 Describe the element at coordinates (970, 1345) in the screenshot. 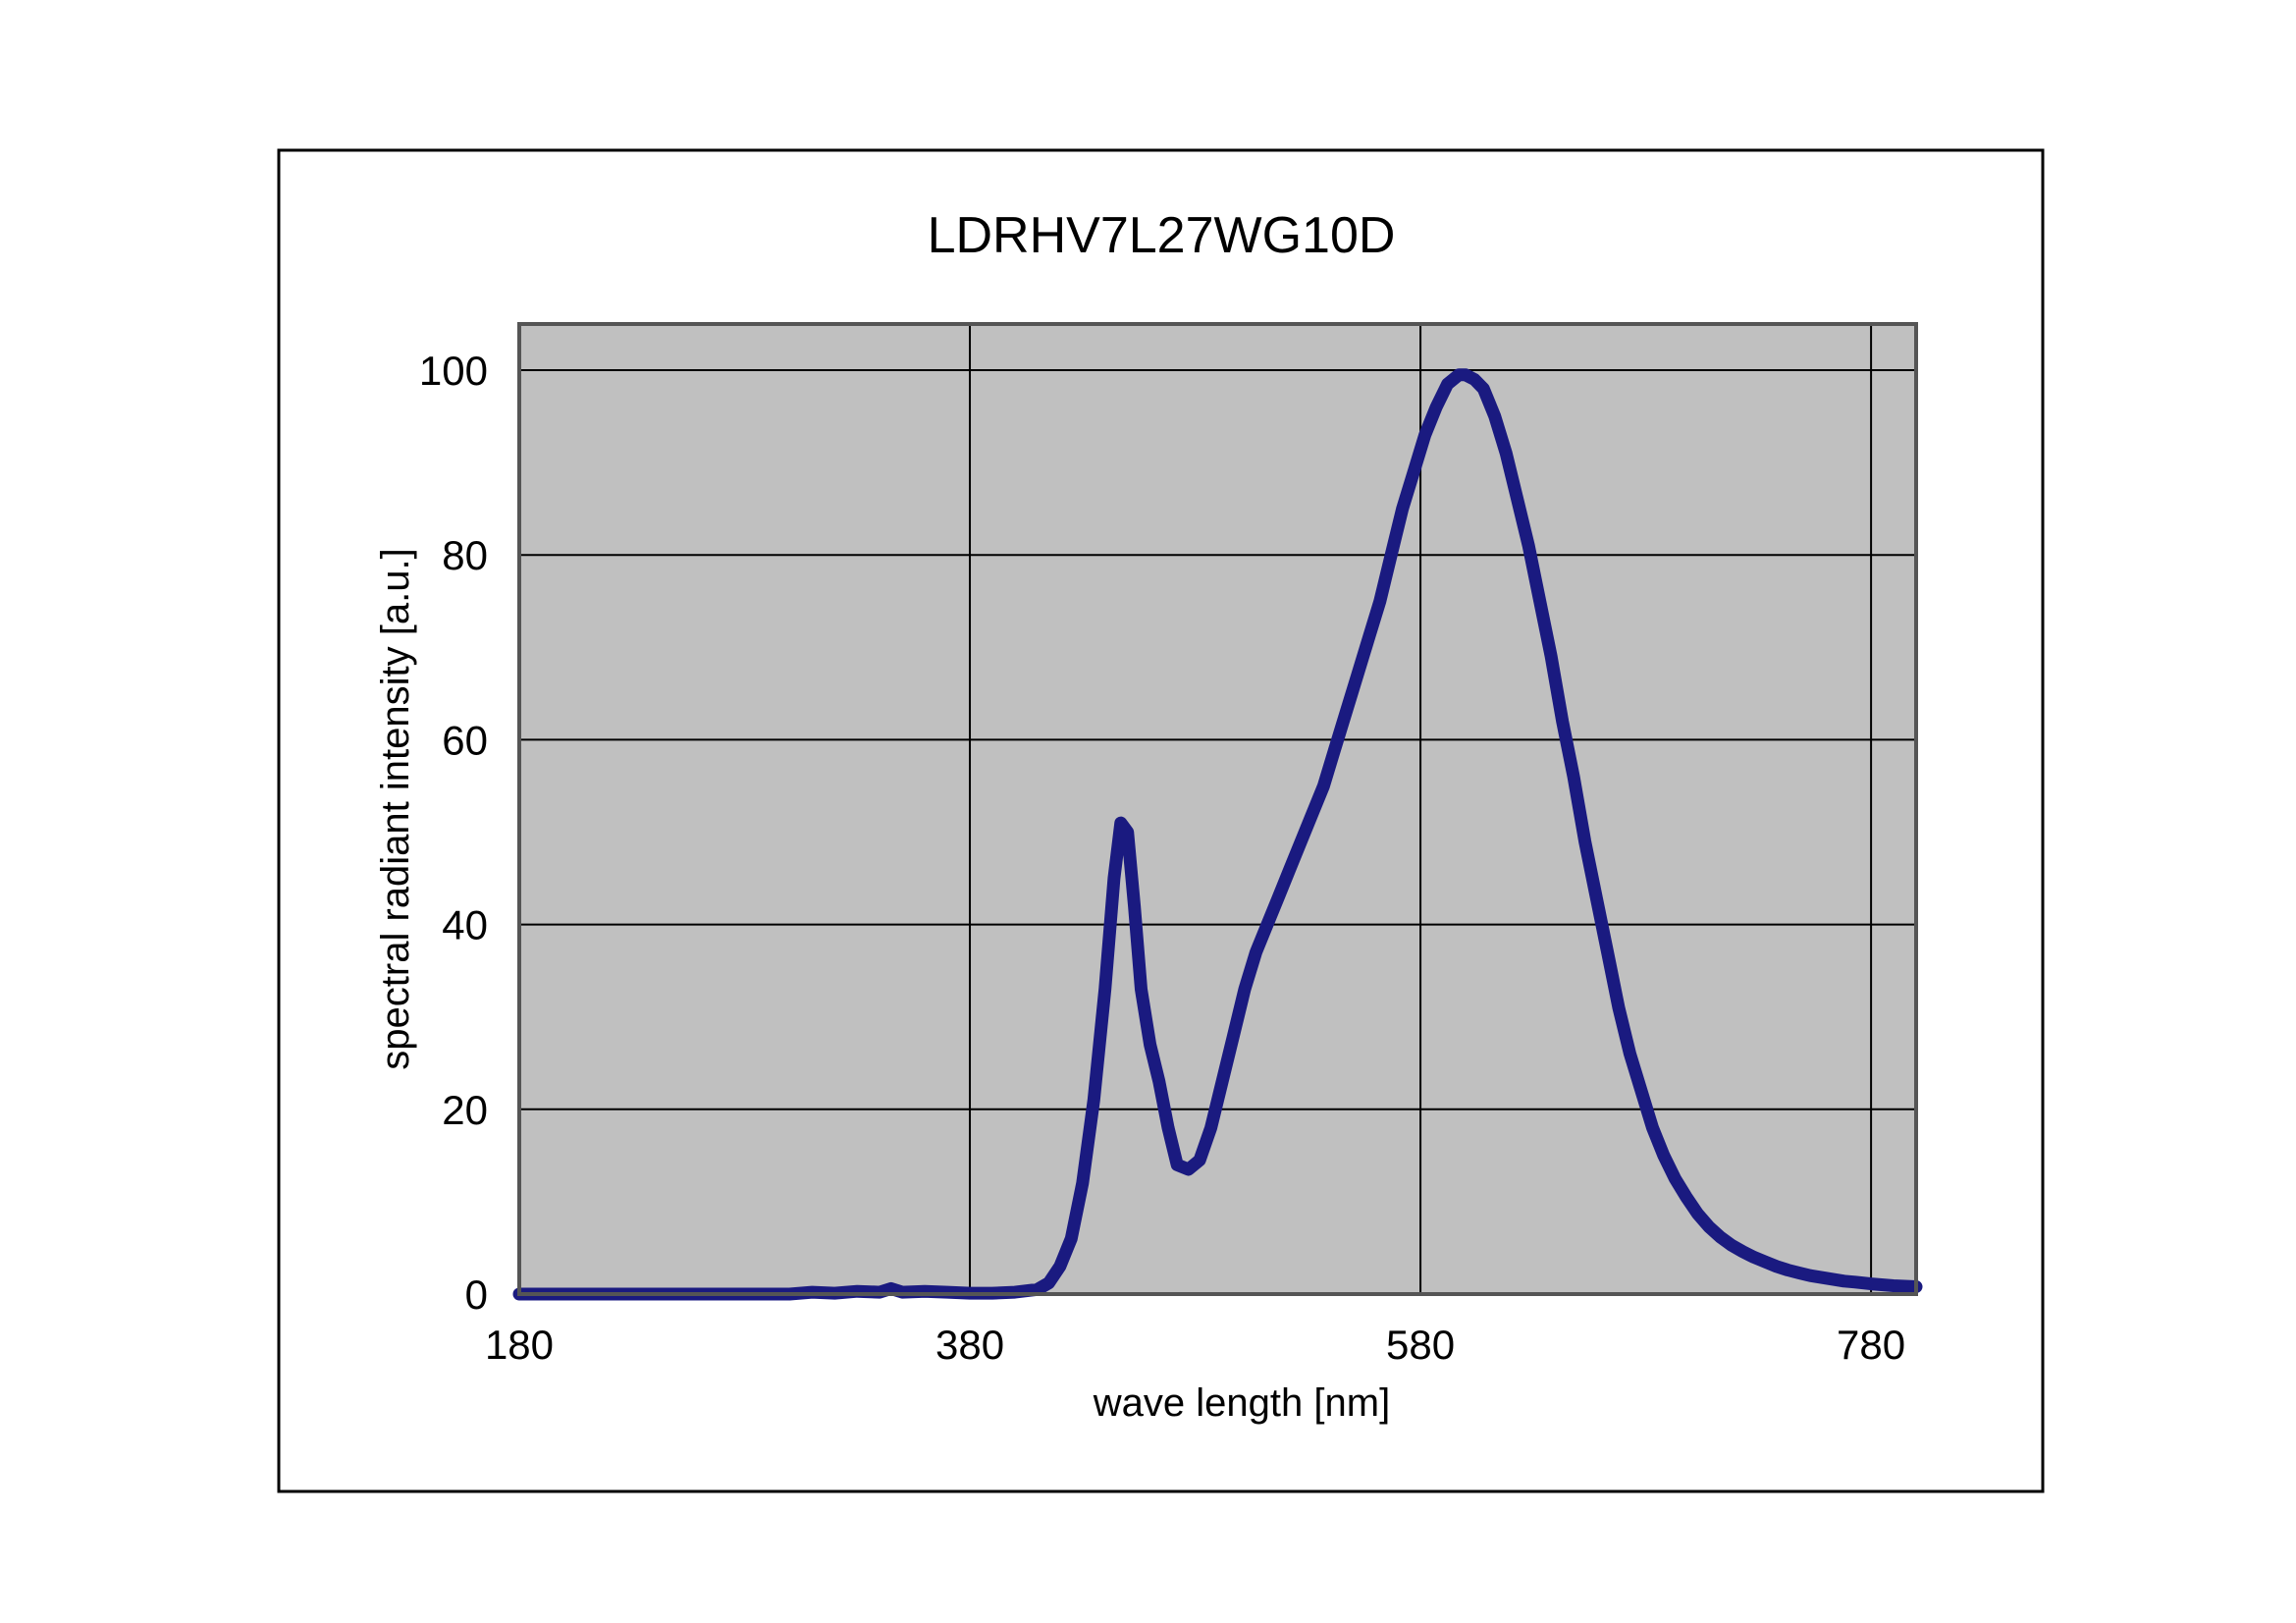

I see `x-tick-label: 380` at that location.